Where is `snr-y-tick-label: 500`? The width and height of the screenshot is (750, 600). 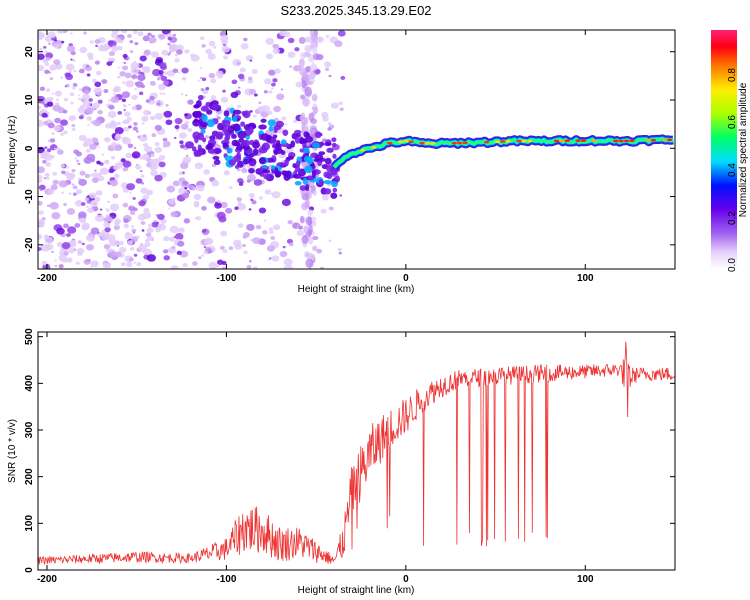 snr-y-tick-label: 500 is located at coordinates (29, 336).